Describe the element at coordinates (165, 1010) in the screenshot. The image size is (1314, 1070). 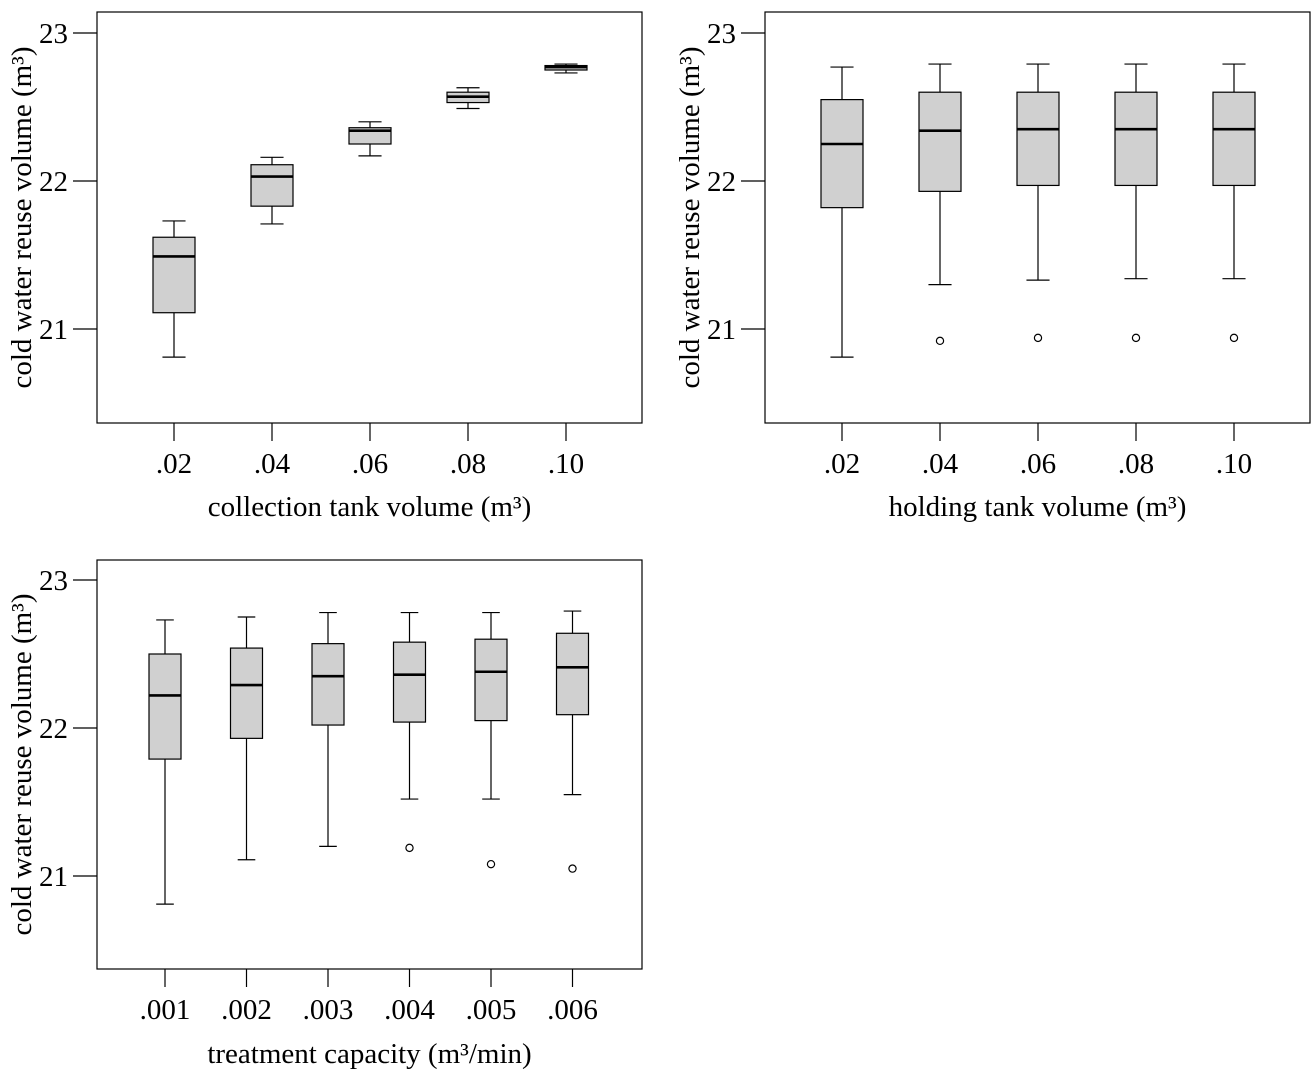
I see `x-tick-label: .001` at that location.